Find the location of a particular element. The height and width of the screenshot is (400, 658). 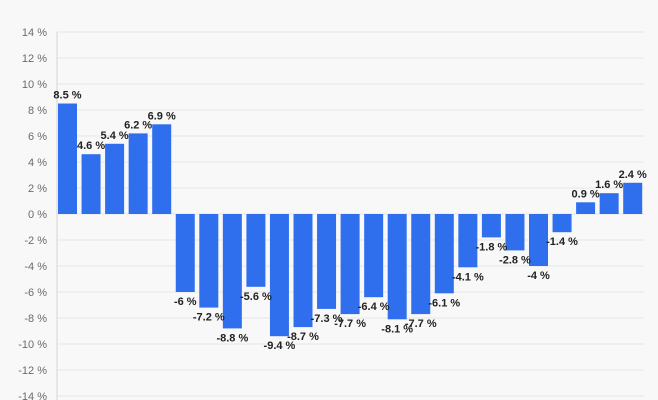

y-tick-label: 10 % is located at coordinates (34, 85).